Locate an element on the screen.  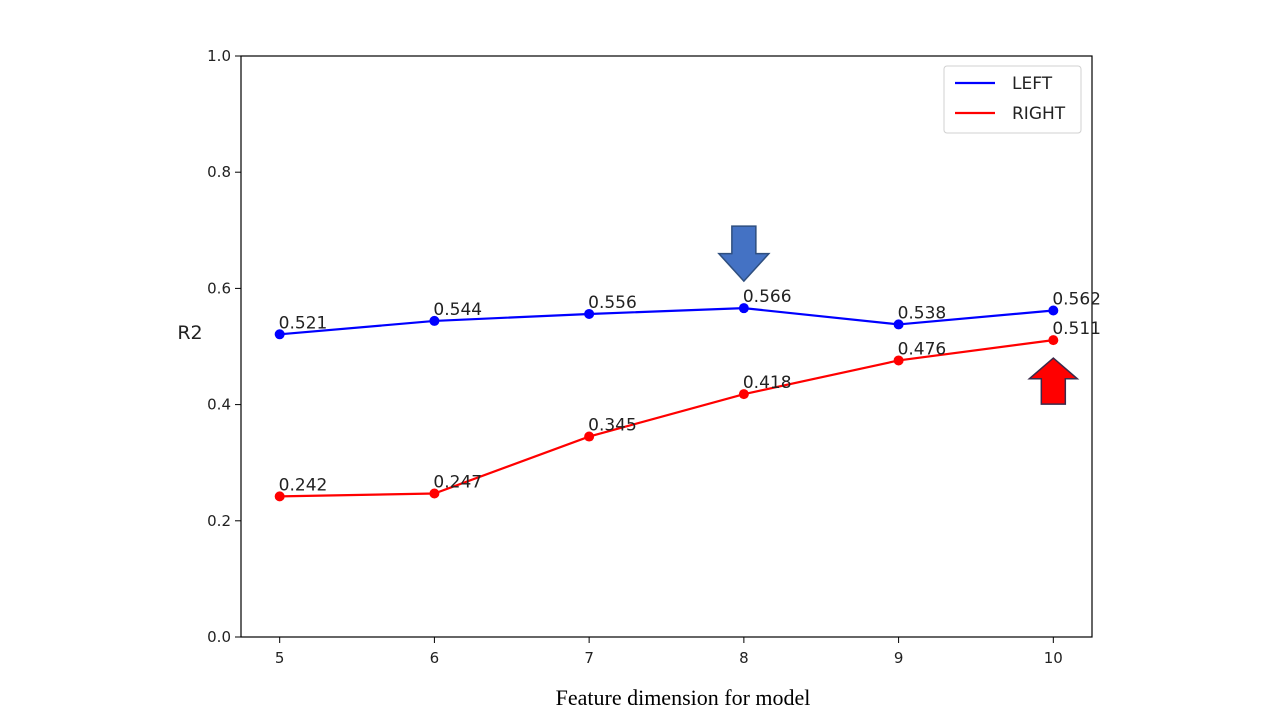
data-label-left: 0.538 is located at coordinates (922, 313).